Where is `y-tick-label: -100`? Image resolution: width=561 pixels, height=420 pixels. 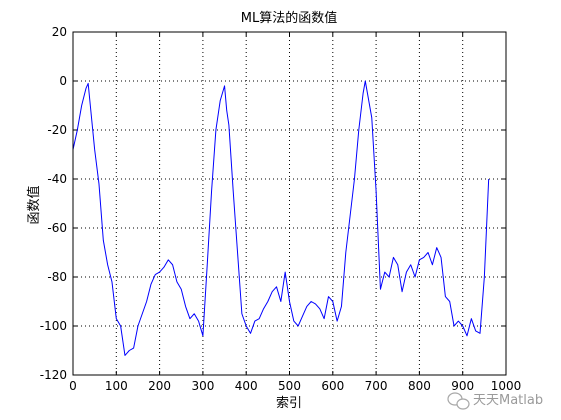
y-tick-label: -100 is located at coordinates (53, 326).